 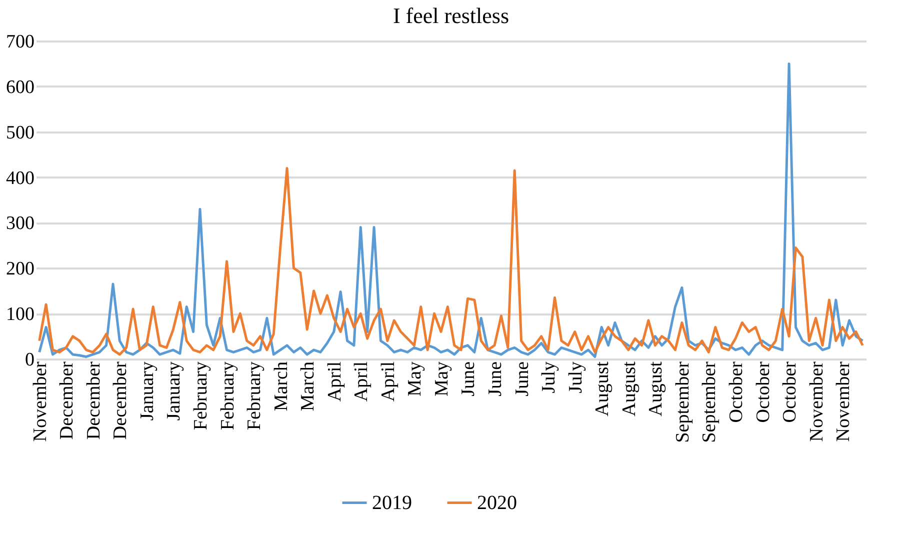 I want to click on y-tick-label: 100, so click(x=20, y=315).